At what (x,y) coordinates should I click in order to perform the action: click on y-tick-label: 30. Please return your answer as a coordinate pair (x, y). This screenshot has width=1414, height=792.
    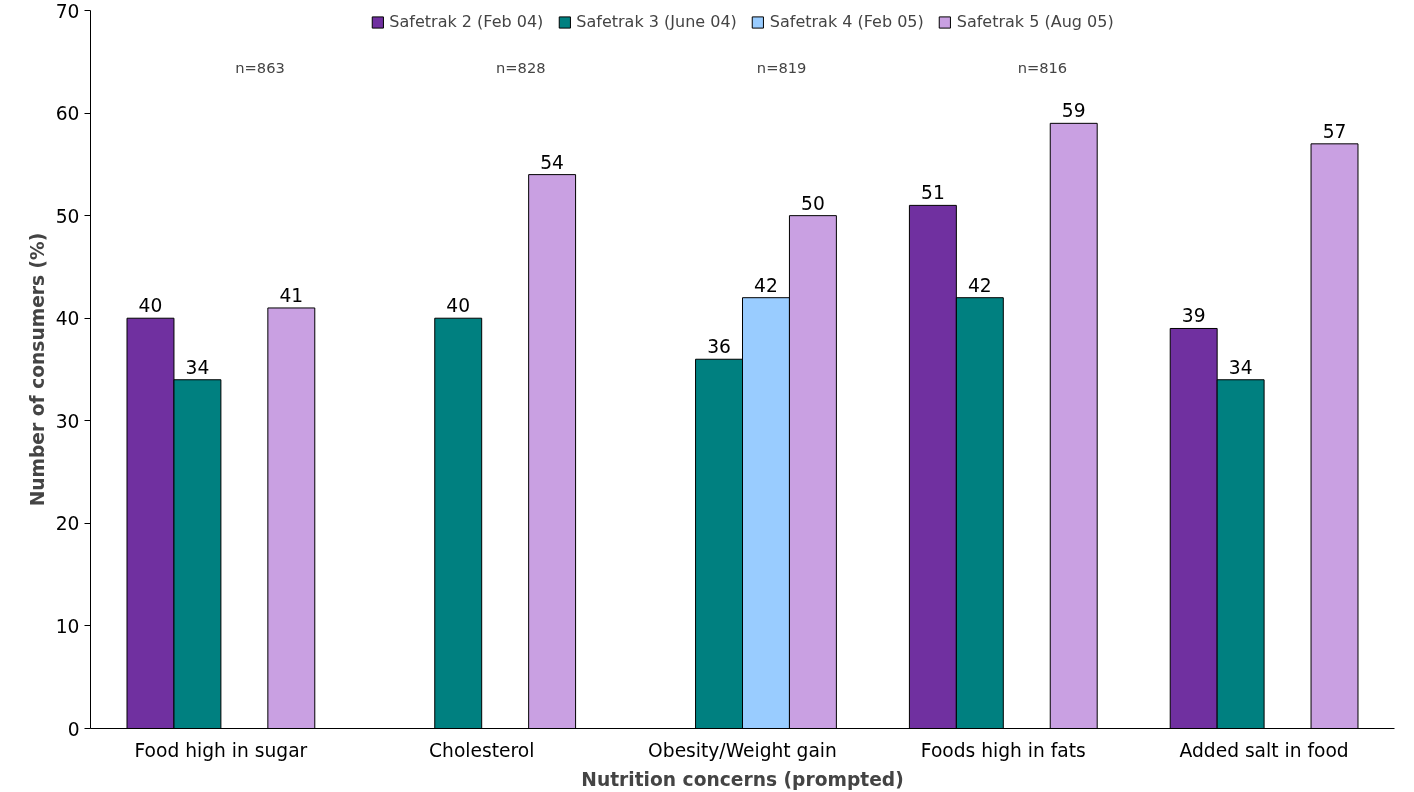
    Looking at the image, I should click on (67, 421).